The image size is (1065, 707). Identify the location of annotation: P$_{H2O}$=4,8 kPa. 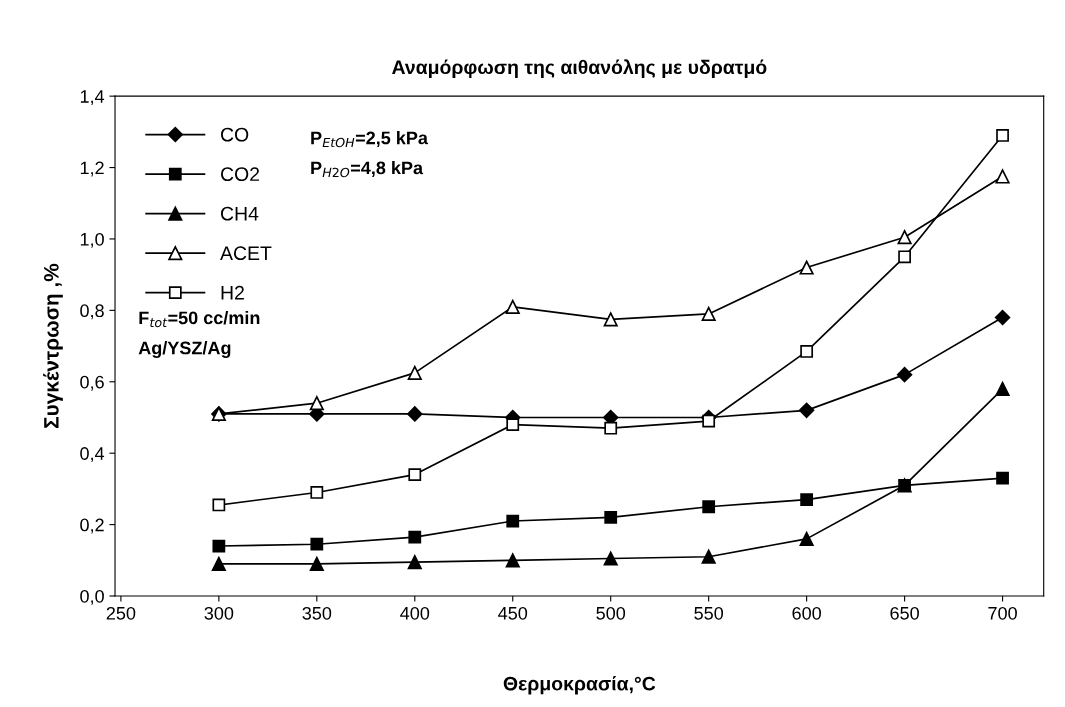
(367, 169).